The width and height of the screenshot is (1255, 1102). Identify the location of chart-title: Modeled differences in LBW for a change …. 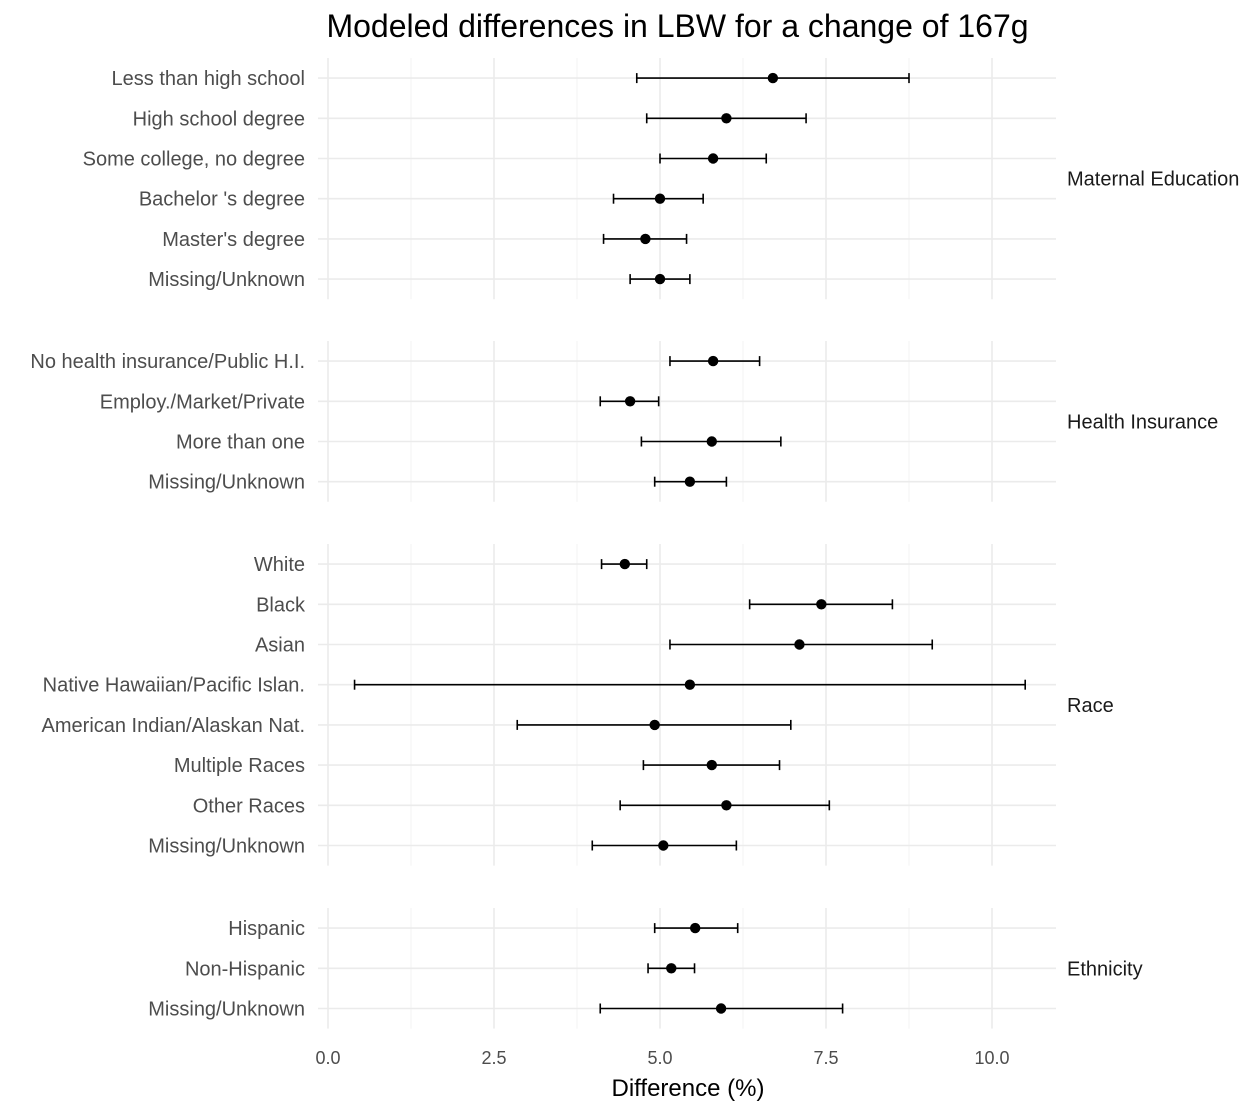
(677, 26).